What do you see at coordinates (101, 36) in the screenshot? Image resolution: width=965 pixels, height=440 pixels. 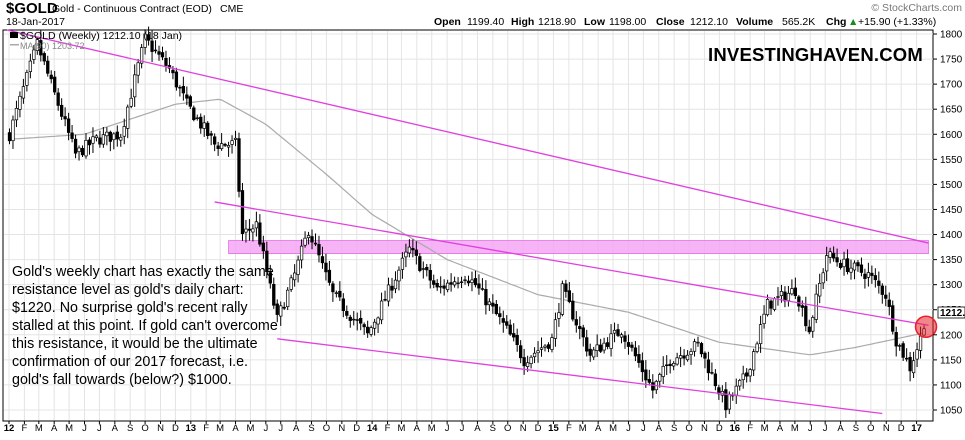 I see `legend-price-entry: $GOLD (Weekly) 1212.10 (18 Jan)` at bounding box center [101, 36].